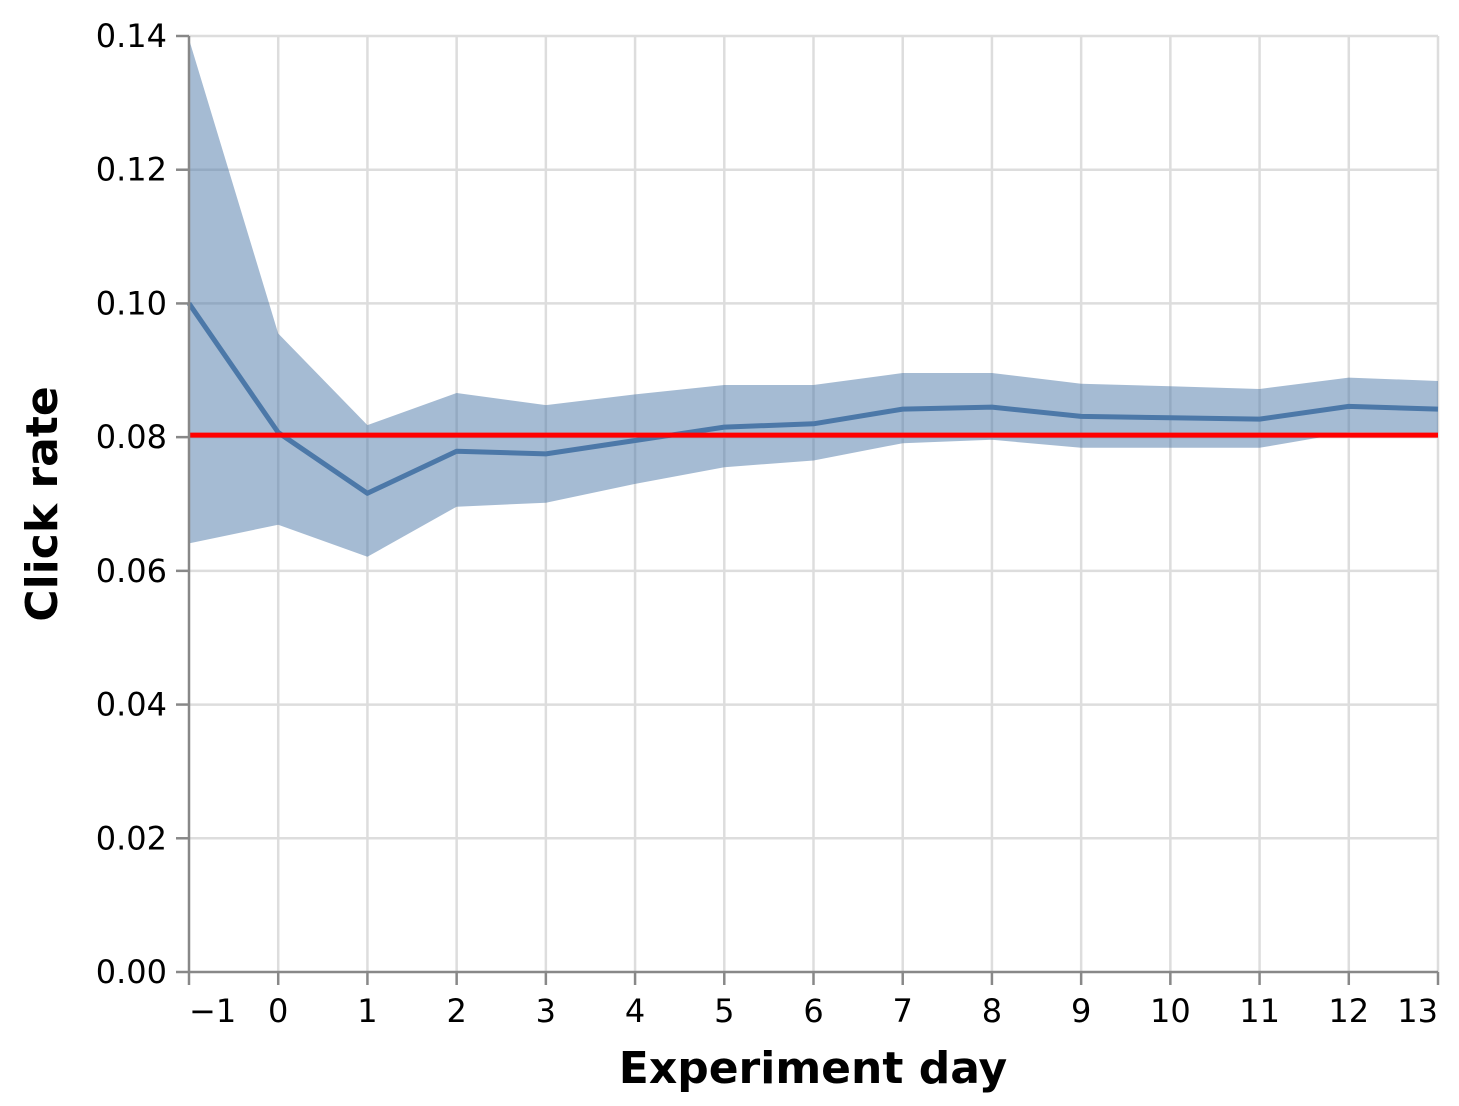  I want to click on x-tick-label: 7, so click(903, 1011).